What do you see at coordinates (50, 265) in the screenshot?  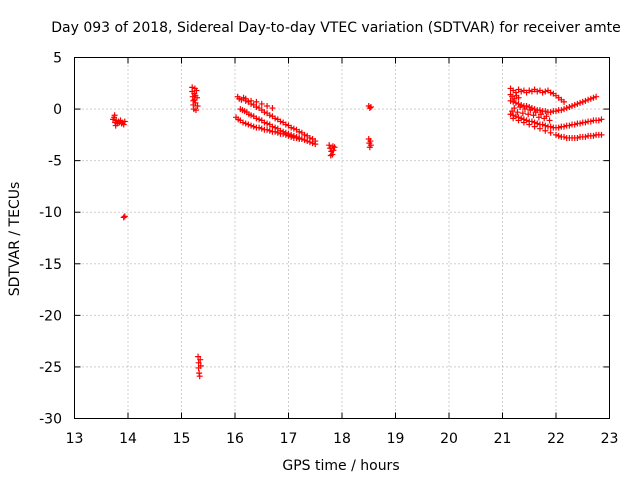 I see `y-tick-label: -15` at bounding box center [50, 265].